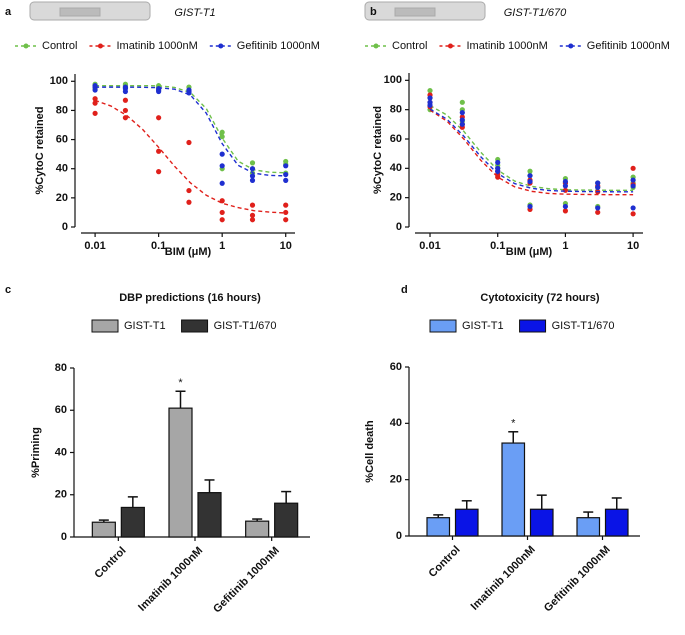  Describe the element at coordinates (373, 12) in the screenshot. I see `panel-letter: b` at that location.